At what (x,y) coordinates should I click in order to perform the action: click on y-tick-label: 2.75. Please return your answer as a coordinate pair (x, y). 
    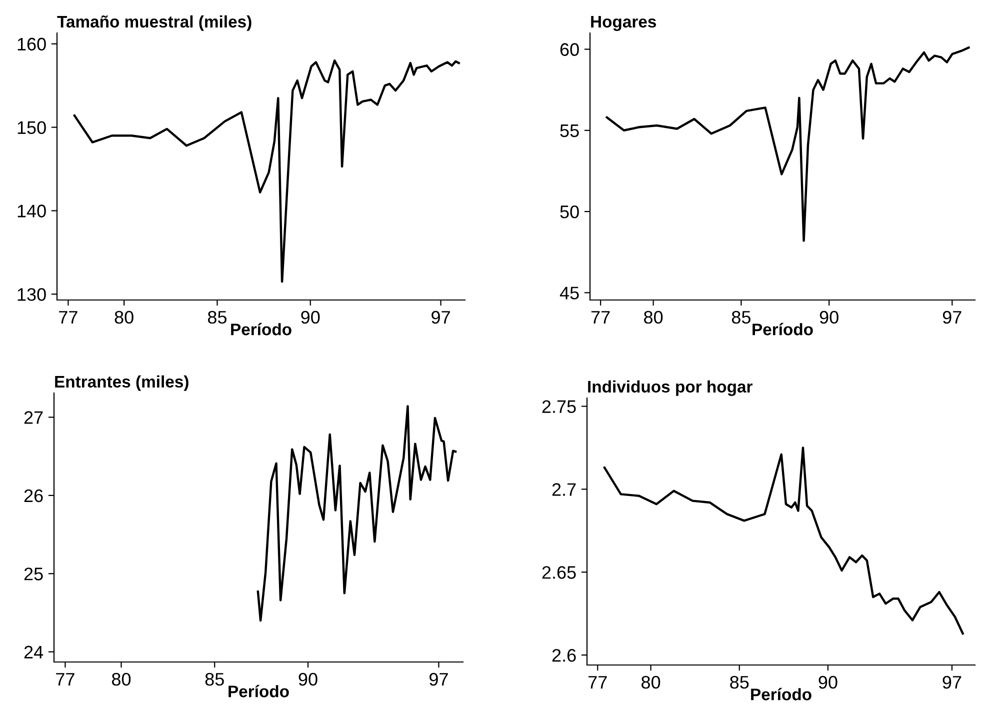
    Looking at the image, I should click on (559, 407).